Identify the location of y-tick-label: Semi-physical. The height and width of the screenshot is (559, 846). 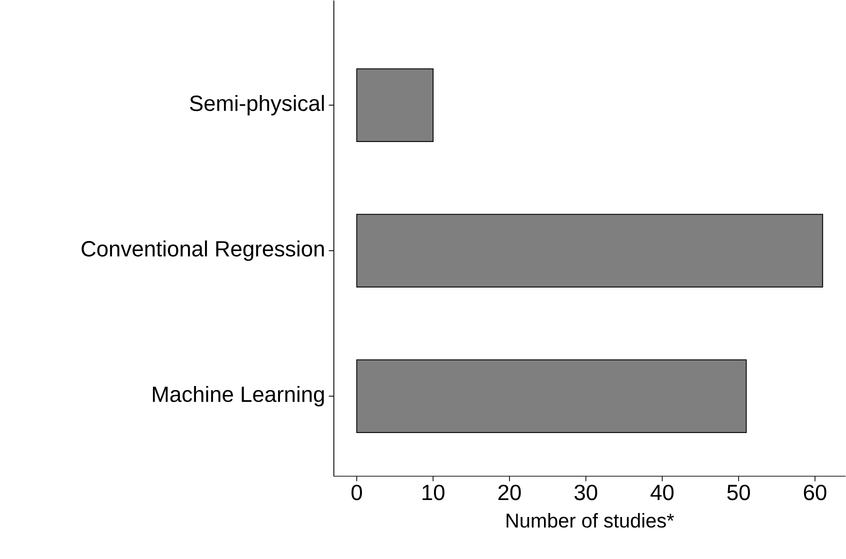
(257, 105).